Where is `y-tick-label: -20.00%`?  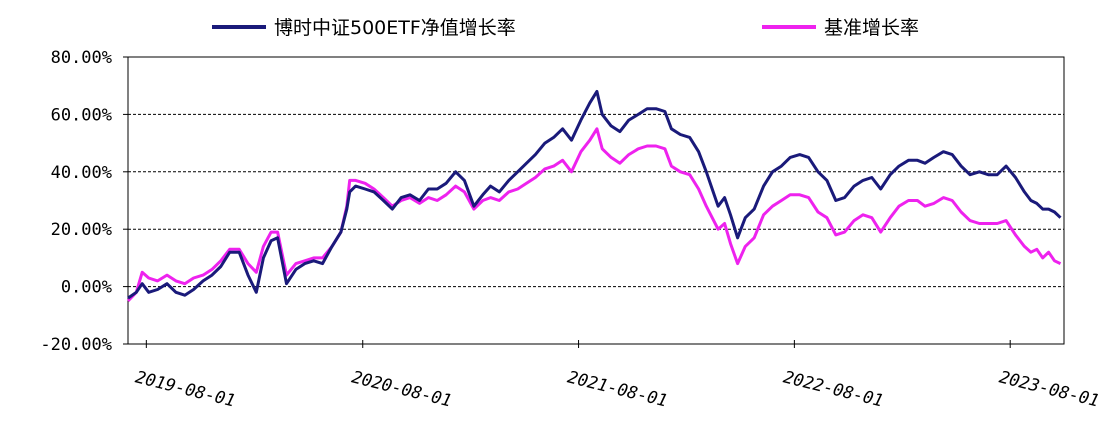 y-tick-label: -20.00% is located at coordinates (76, 345).